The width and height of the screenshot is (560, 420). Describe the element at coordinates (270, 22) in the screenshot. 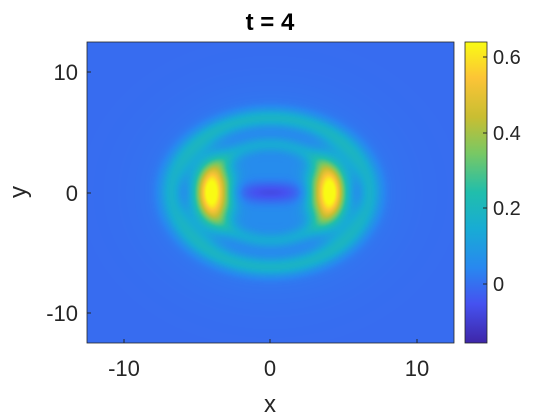

I see `chart-title: t = 4` at that location.